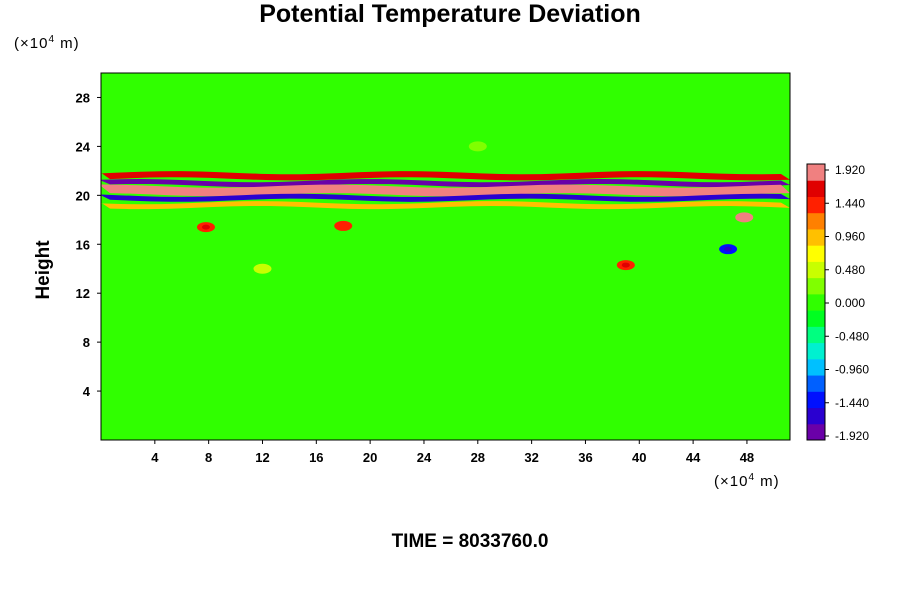 Image resolution: width=900 pixels, height=600 pixels. Describe the element at coordinates (450, 14) in the screenshot. I see `chart-title: Potential Temperature Deviation` at that location.